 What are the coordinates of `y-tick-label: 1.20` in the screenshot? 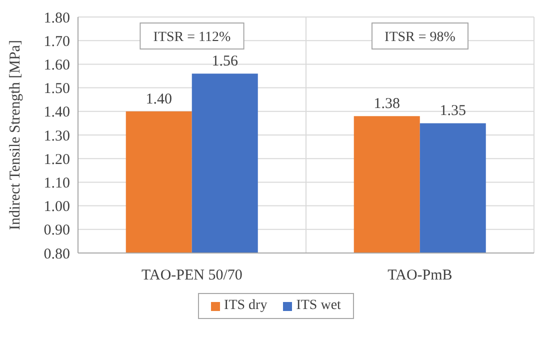 It's located at (57, 160).